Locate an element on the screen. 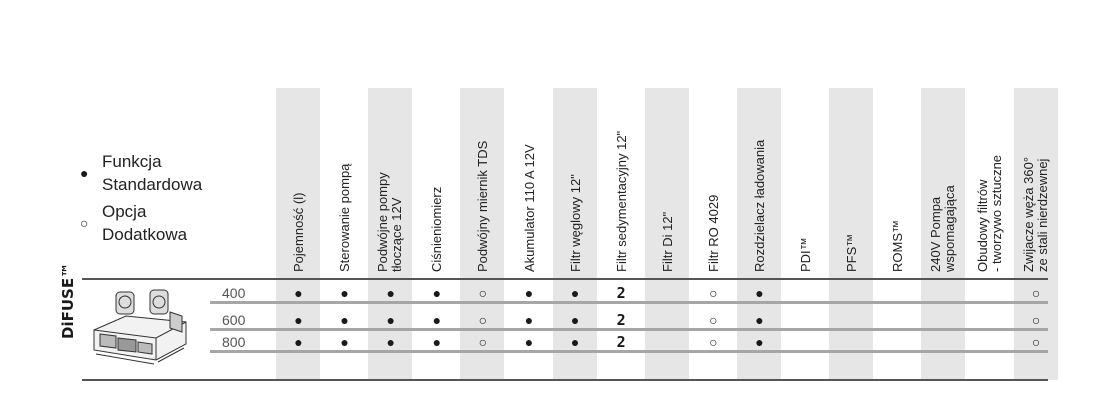  legend-standard-label: Funkcja Standardowa is located at coordinates (152, 173).